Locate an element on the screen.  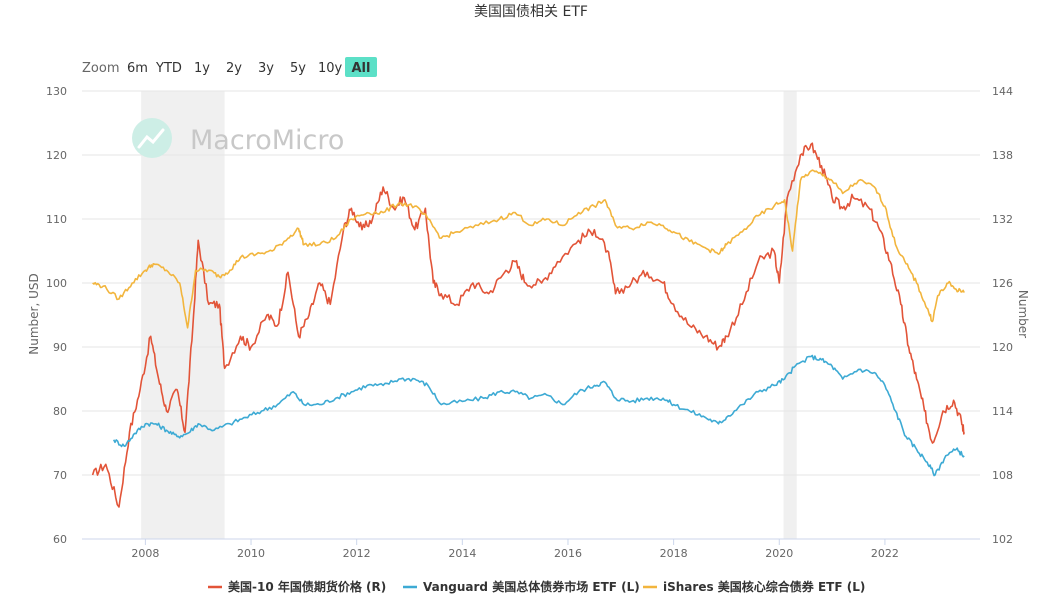
zoom-button-2y: 2y is located at coordinates (234, 68).